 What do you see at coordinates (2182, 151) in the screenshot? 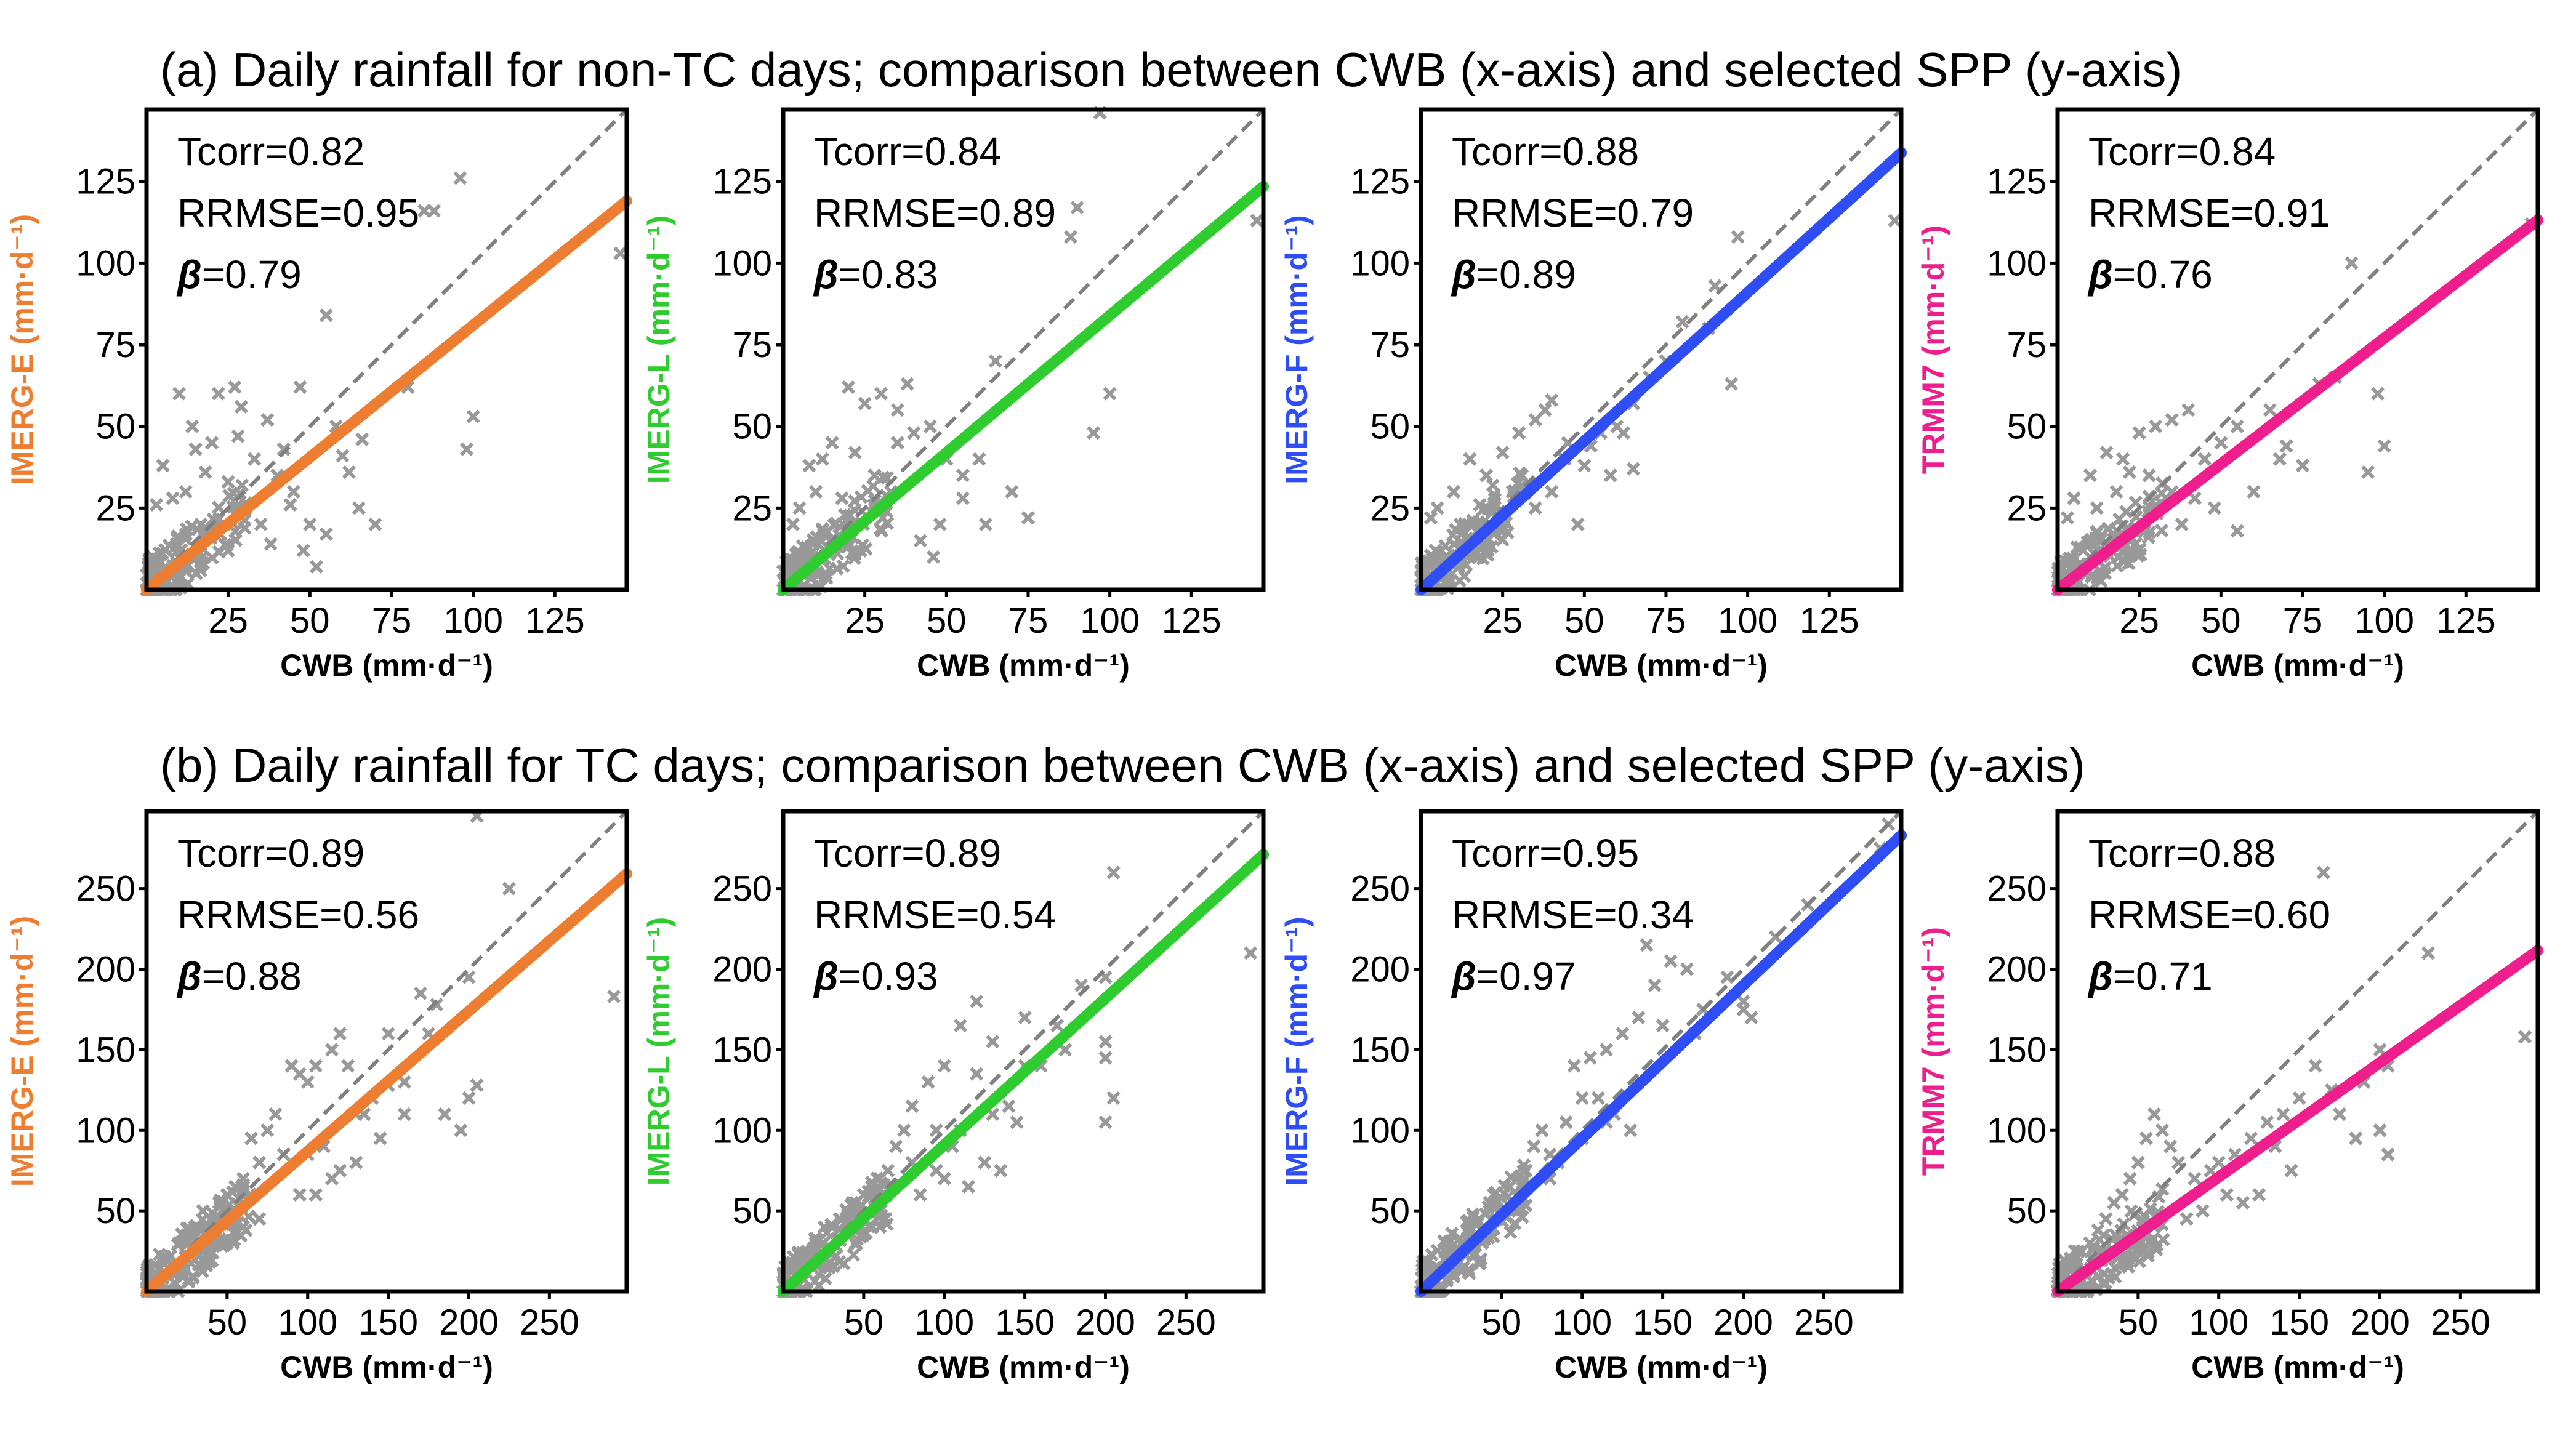
I see `tcorr-stat: Tcorr=0.84` at bounding box center [2182, 151].